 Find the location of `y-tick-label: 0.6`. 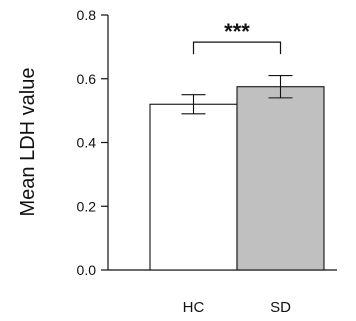

y-tick-label: 0.6 is located at coordinates (87, 79).